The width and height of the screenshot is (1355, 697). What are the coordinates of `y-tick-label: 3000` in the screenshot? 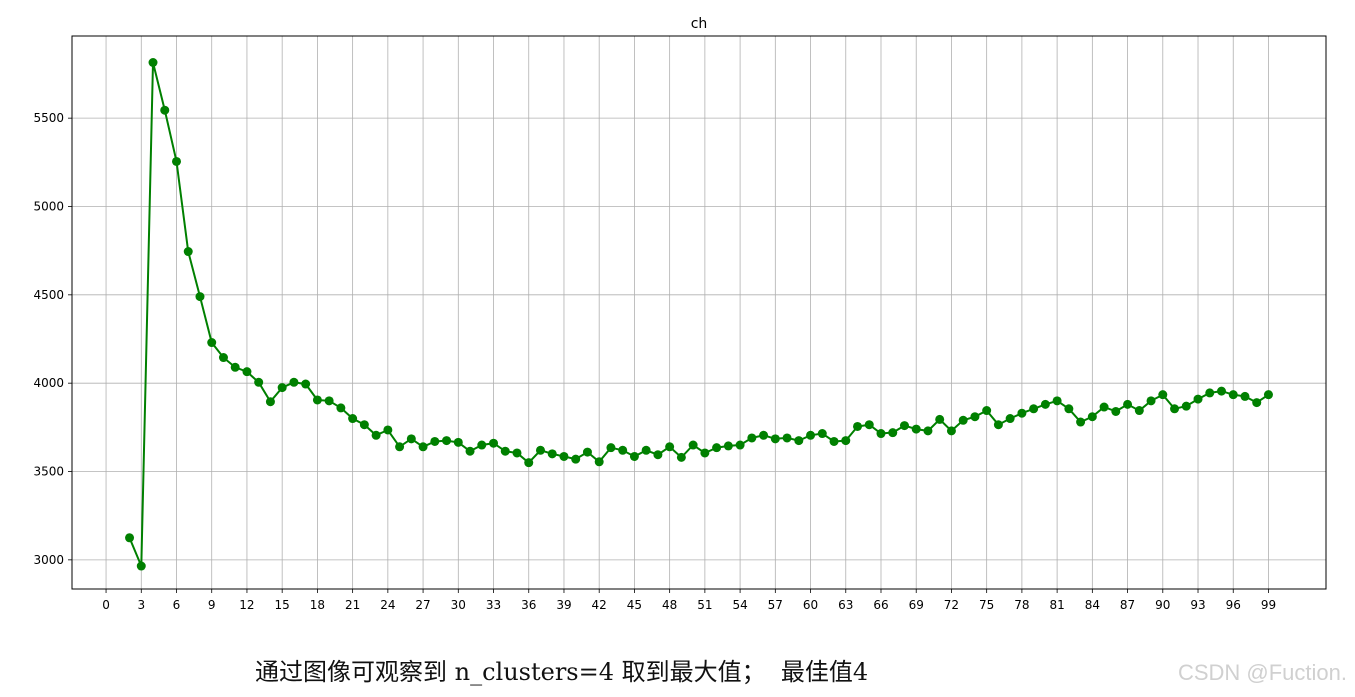 It's located at (48, 560).